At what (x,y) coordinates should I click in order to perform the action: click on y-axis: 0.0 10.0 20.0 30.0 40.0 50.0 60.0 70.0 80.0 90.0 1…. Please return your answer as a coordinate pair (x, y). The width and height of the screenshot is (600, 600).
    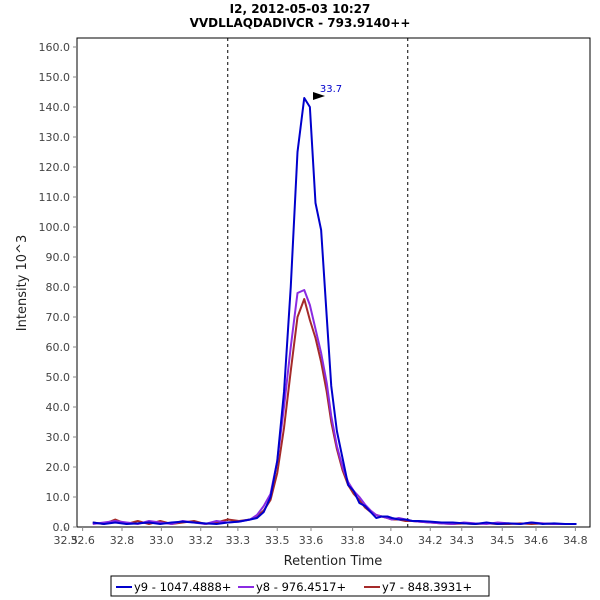
    Looking at the image, I should click on (58, 287).